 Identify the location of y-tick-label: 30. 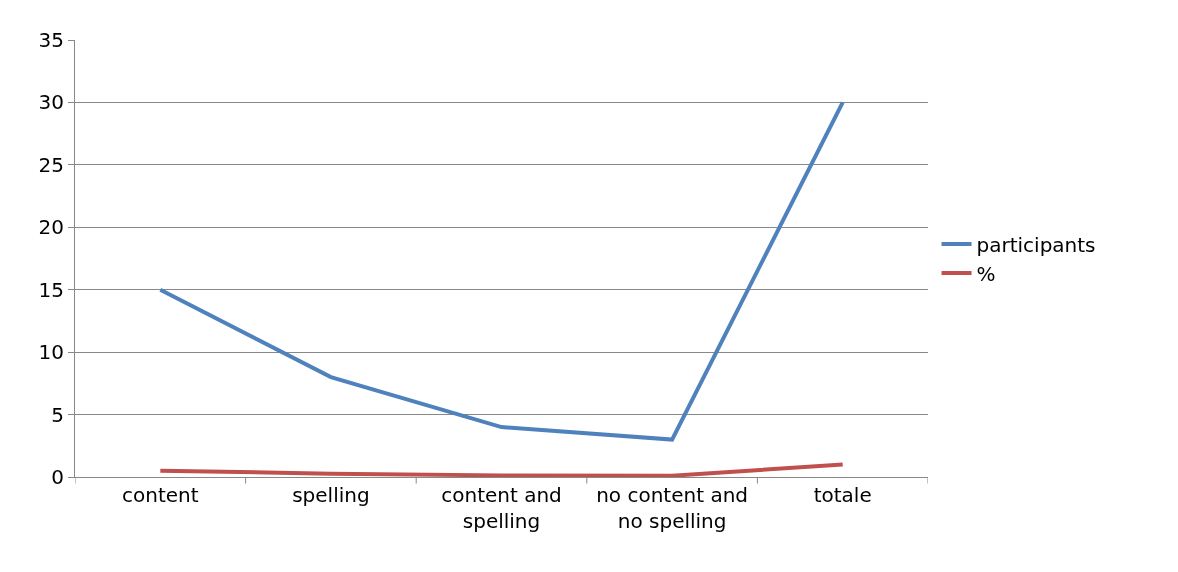
(51, 102).